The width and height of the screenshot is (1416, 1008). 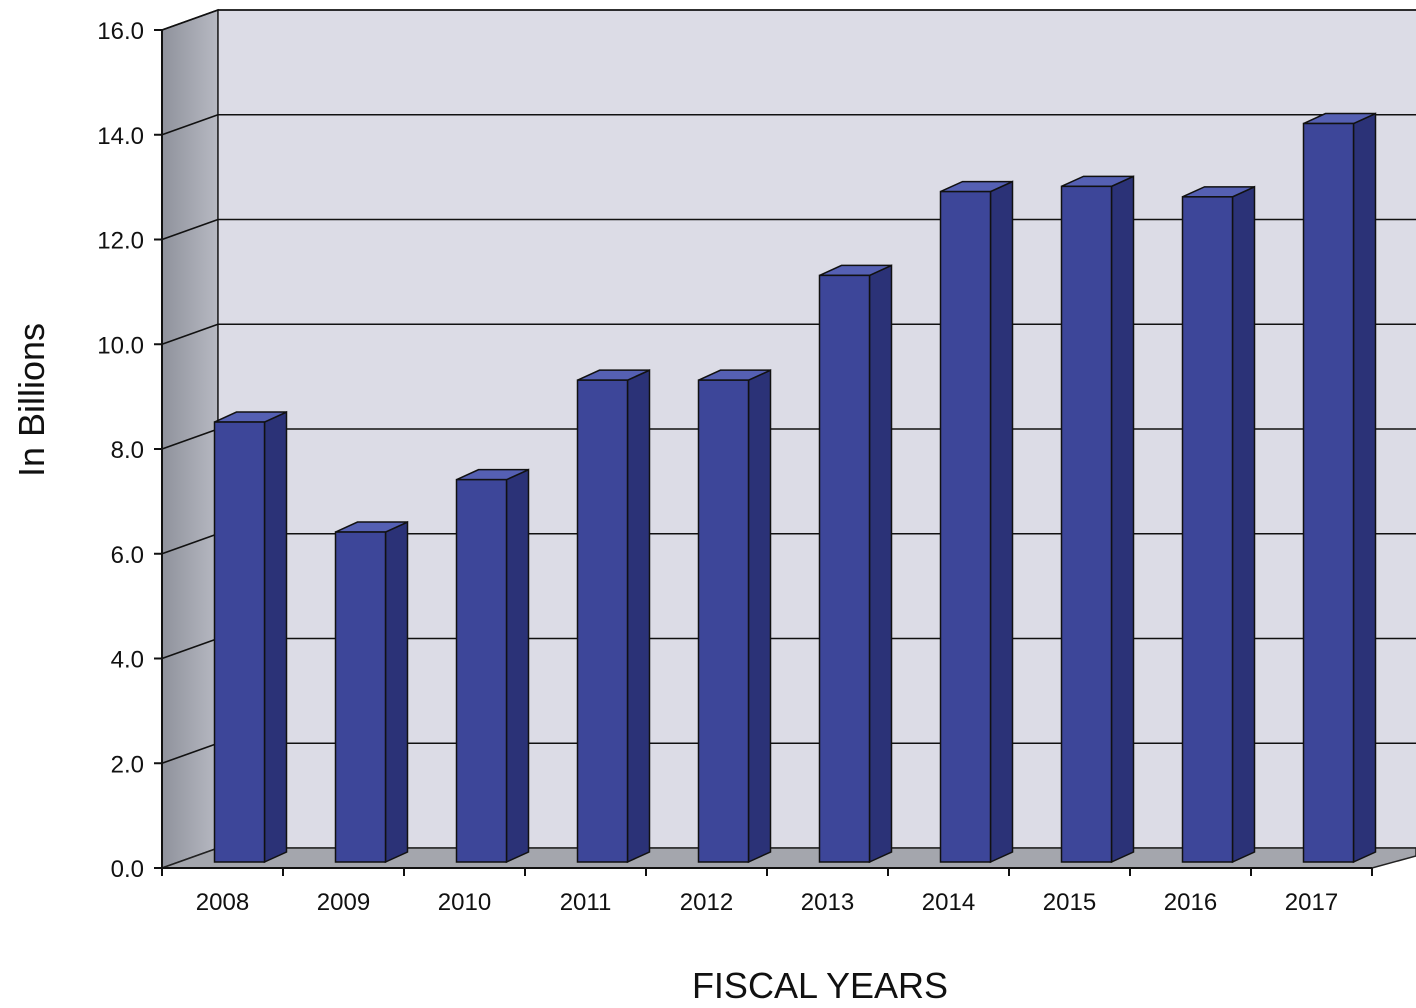 What do you see at coordinates (127, 764) in the screenshot?
I see `y-tick-label: 2.0` at bounding box center [127, 764].